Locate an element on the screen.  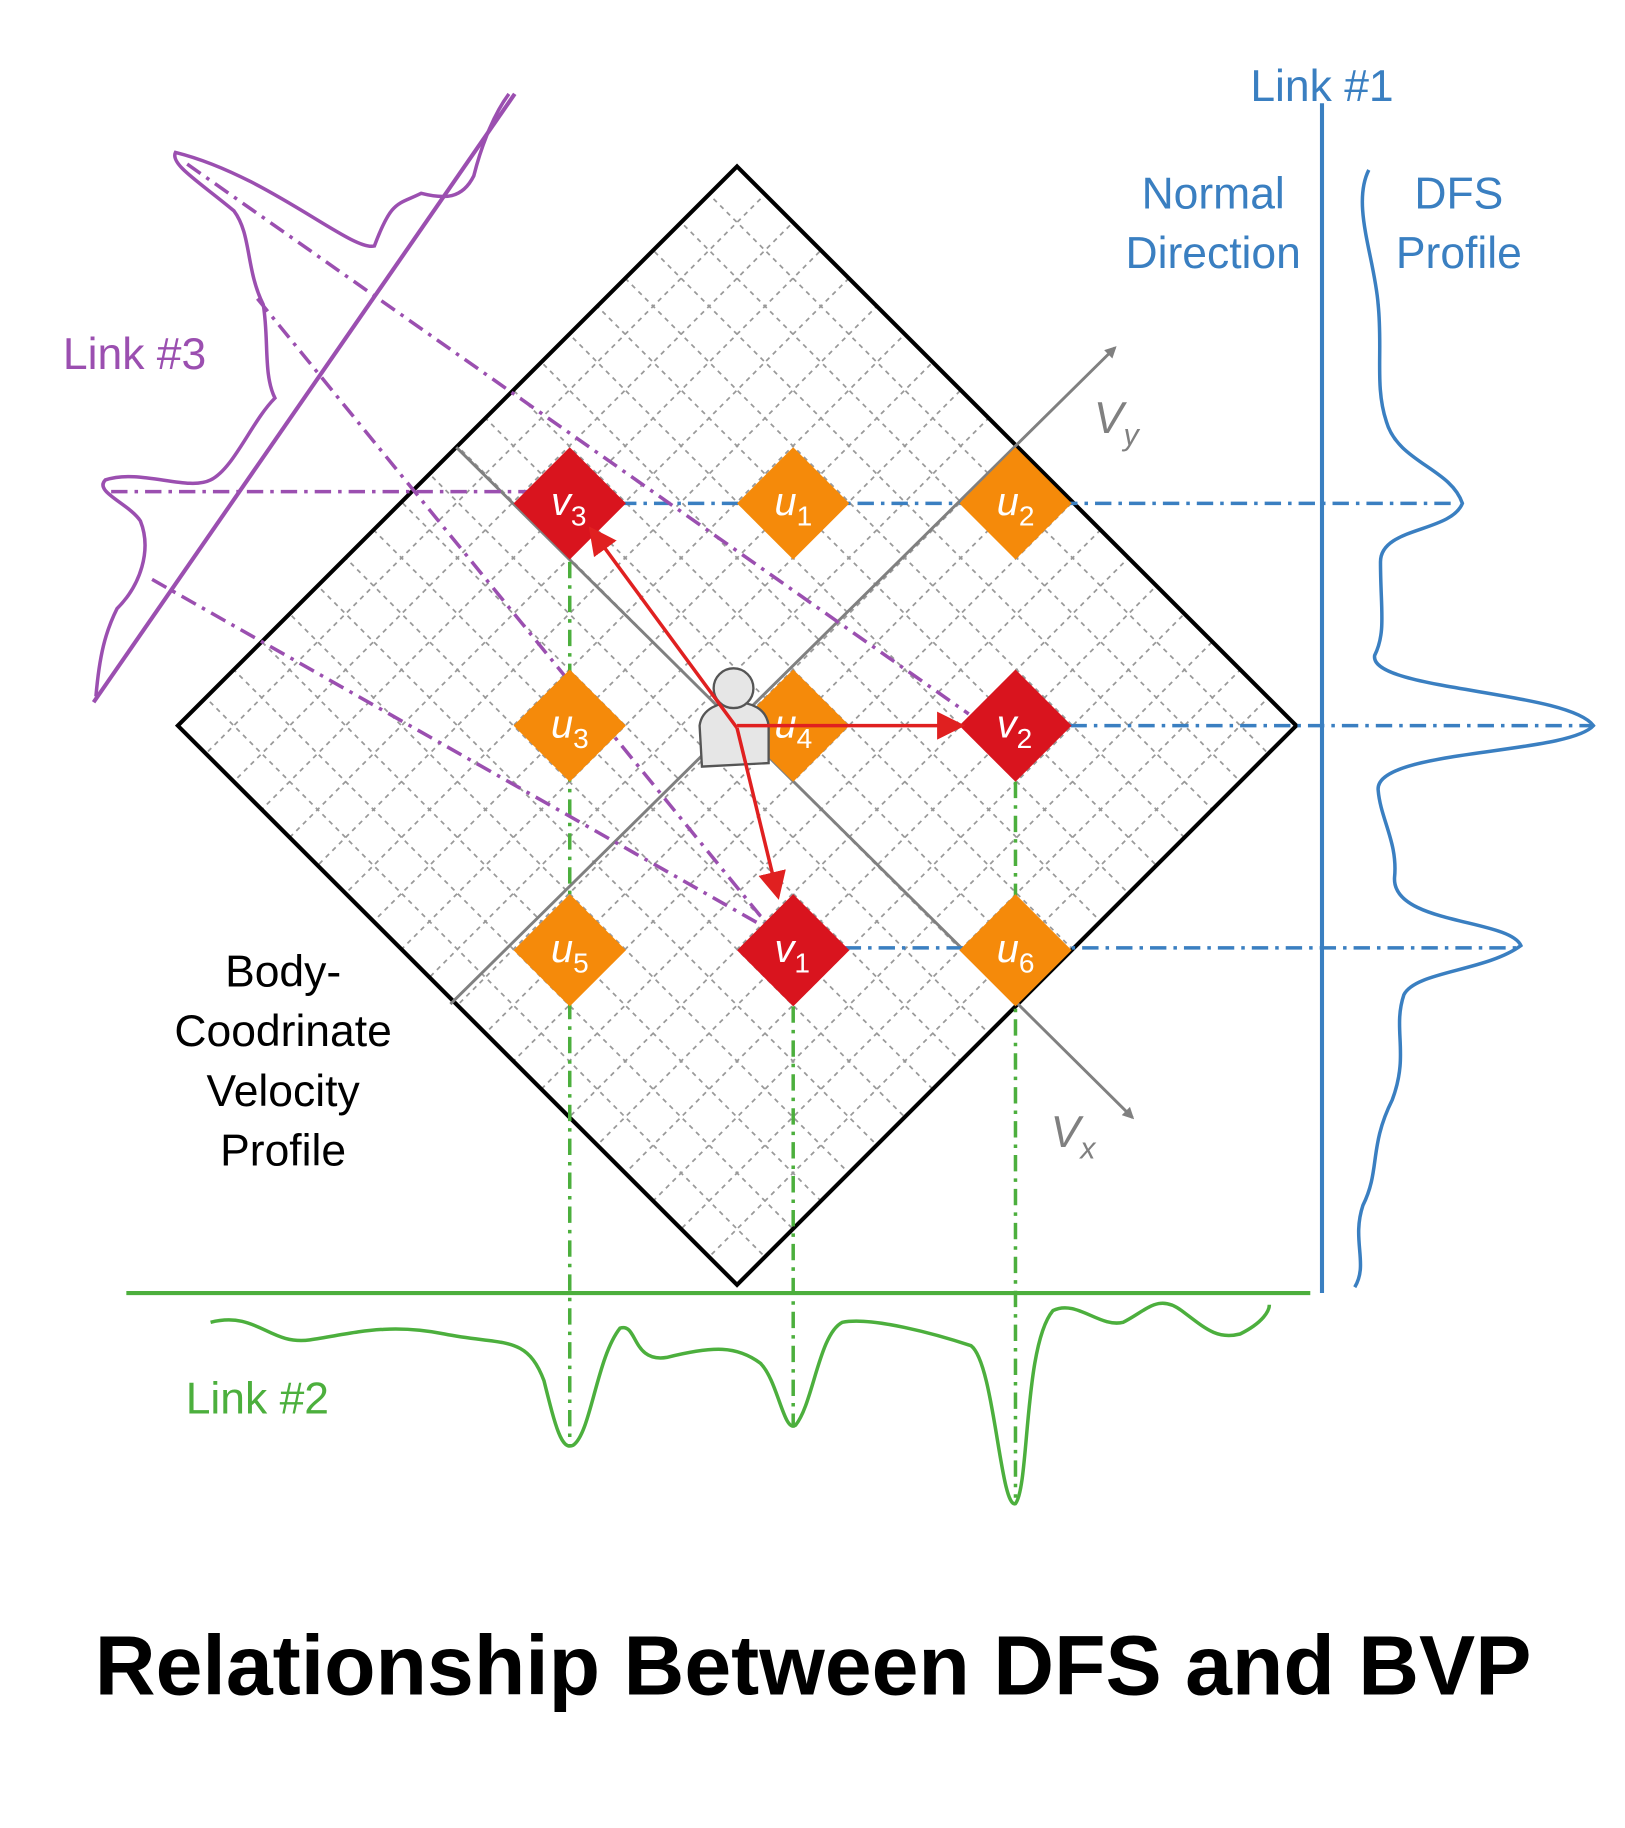
cell-label: v3 is located at coordinates (569, 506).